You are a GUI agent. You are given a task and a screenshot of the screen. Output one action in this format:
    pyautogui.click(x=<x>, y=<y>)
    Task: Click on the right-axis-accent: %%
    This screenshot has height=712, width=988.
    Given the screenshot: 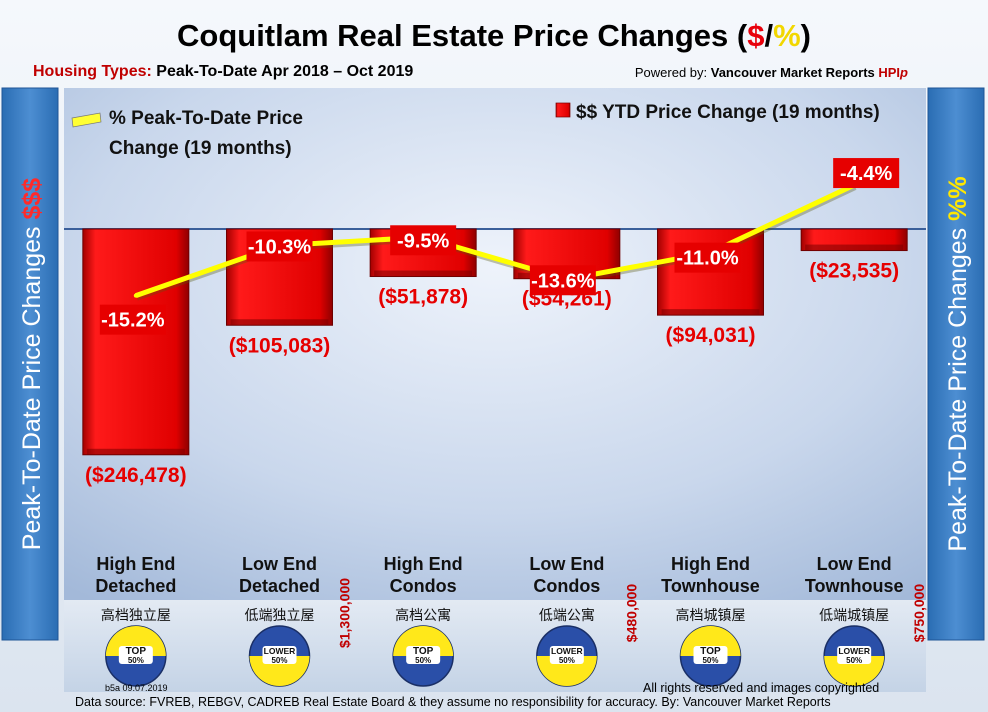 What is the action you would take?
    pyautogui.click(x=958, y=198)
    